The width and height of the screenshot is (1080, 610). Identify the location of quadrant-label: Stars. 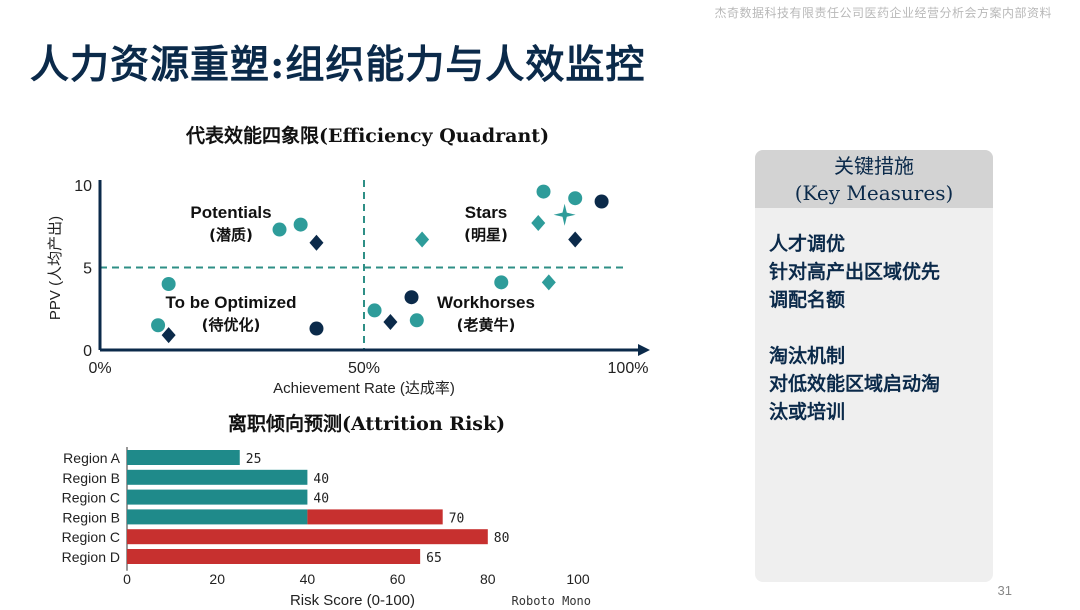
(486, 212).